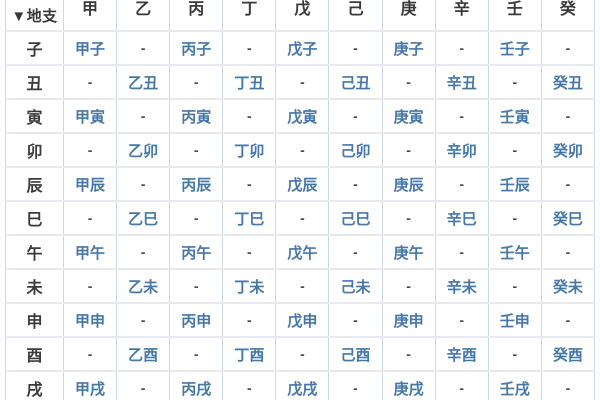 The image size is (600, 400). What do you see at coordinates (462, 82) in the screenshot?
I see `ganzhi-link: 辛丑` at bounding box center [462, 82].